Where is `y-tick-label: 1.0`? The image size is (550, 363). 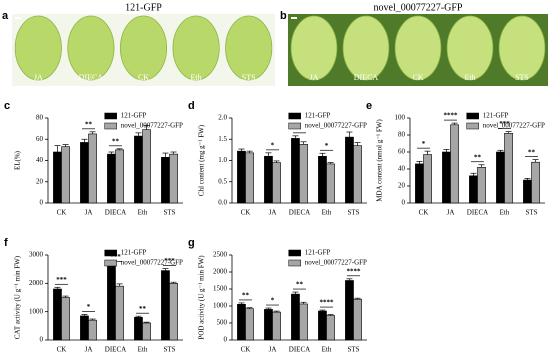 y-tick-label: 1.0 is located at coordinates (222, 160).